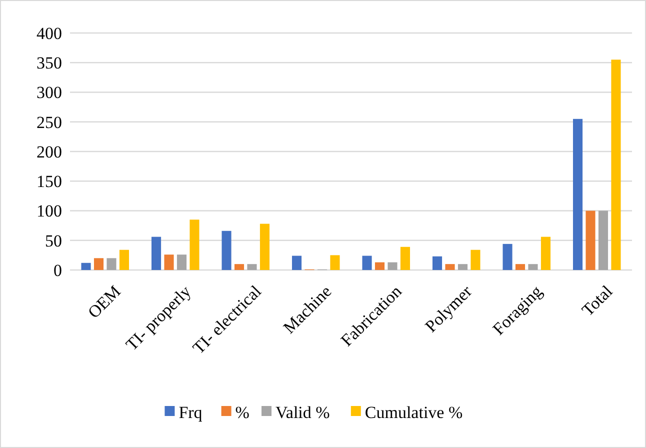  Describe the element at coordinates (413, 412) in the screenshot. I see `legend-label: Cumulative %` at that location.